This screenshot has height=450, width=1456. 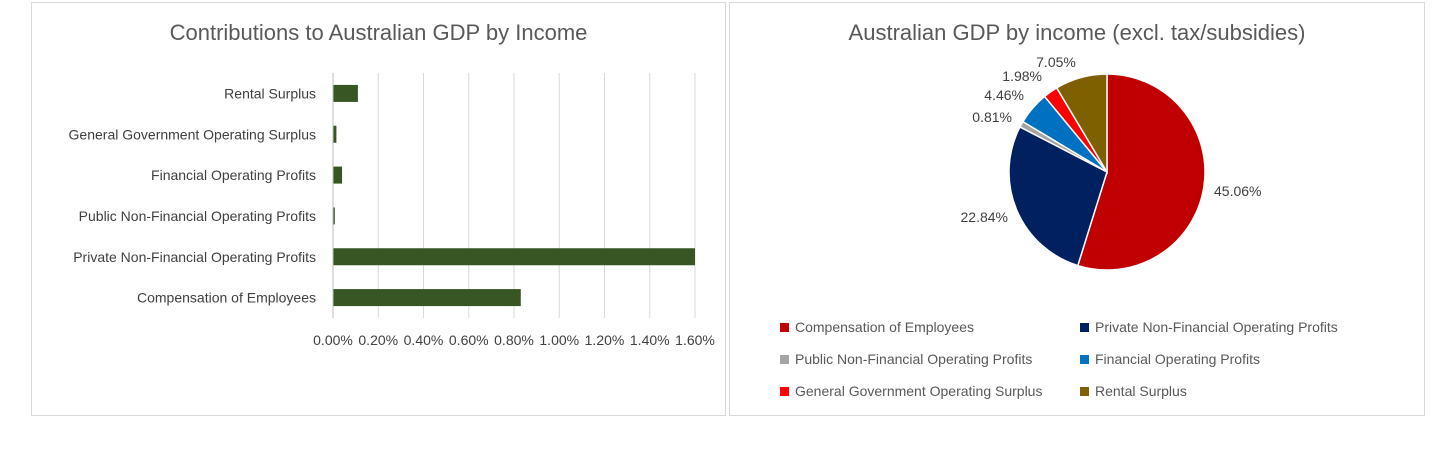 What do you see at coordinates (233, 175) in the screenshot?
I see `category-label: Financial Operating Profits` at bounding box center [233, 175].